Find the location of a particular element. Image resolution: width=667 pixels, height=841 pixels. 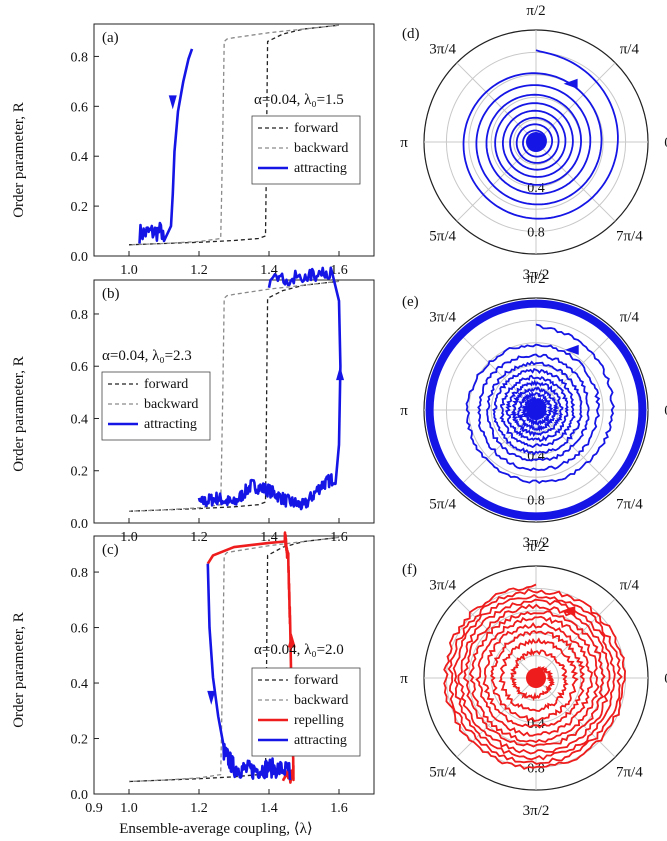

y-axis-label-c: Order parameter, R is located at coordinates (19, 670).